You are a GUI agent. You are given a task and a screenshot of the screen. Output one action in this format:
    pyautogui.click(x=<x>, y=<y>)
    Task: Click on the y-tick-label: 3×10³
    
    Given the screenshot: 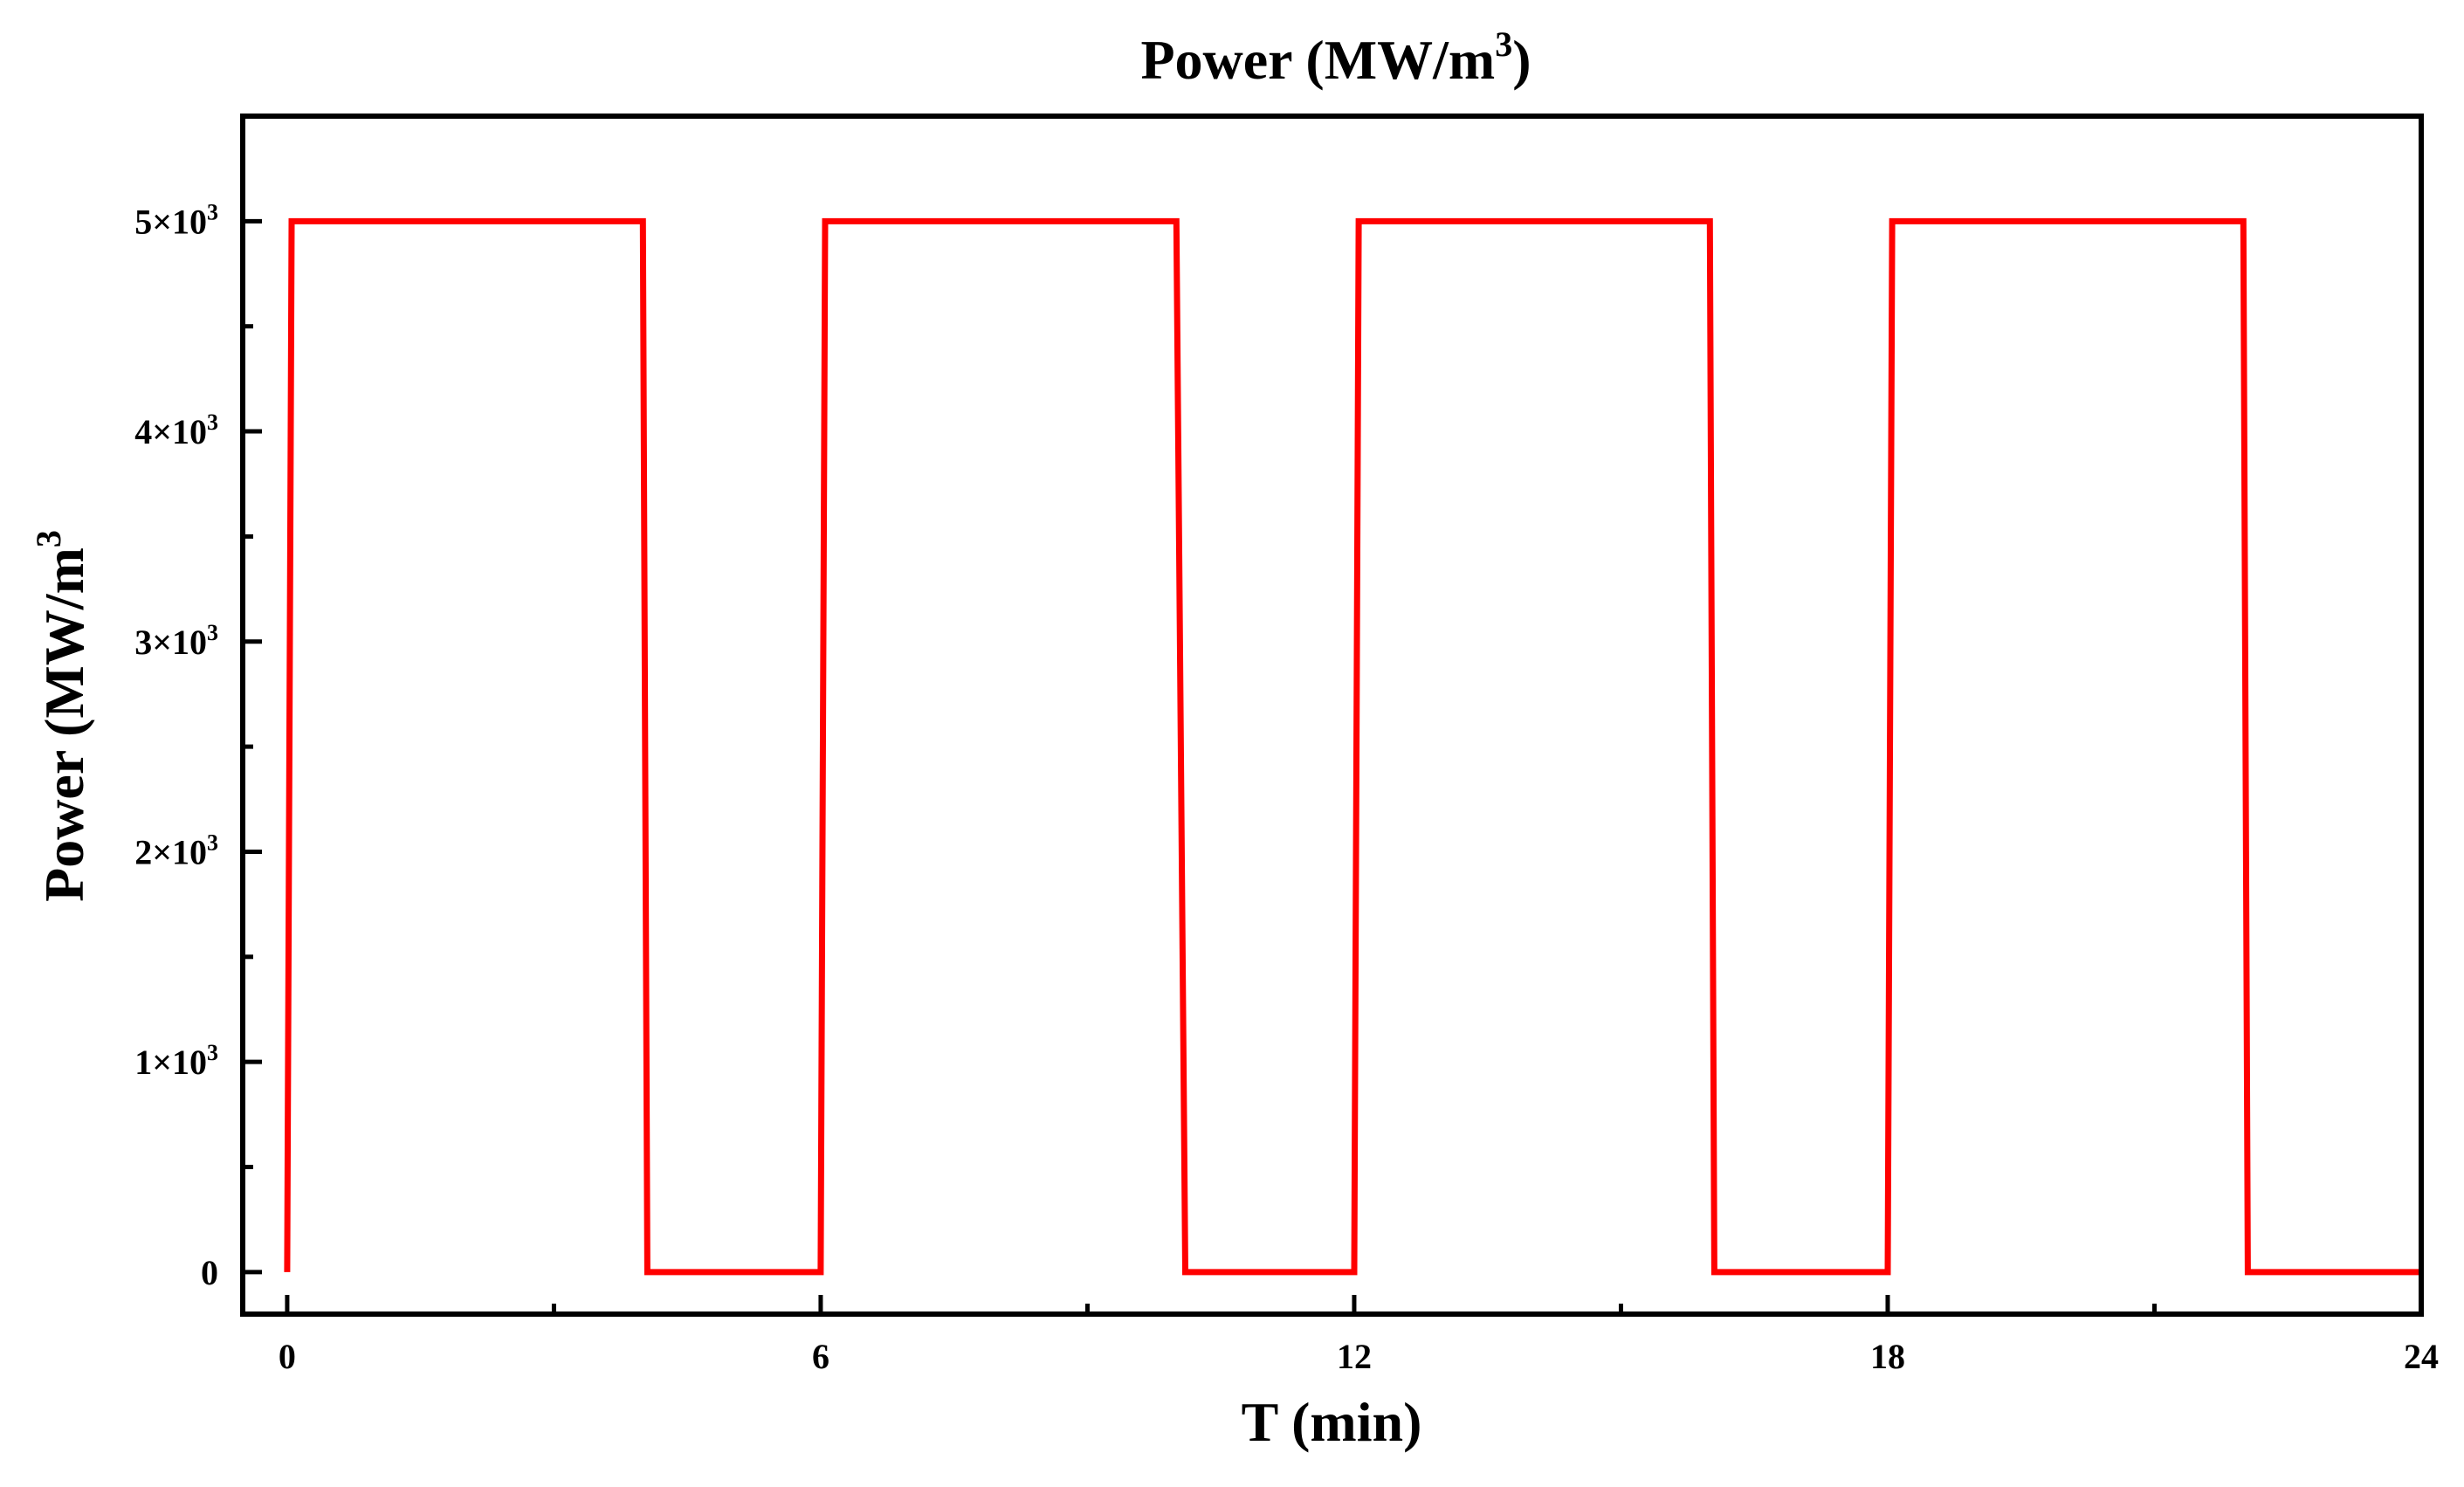 What is the action you would take?
    pyautogui.click(x=176, y=641)
    